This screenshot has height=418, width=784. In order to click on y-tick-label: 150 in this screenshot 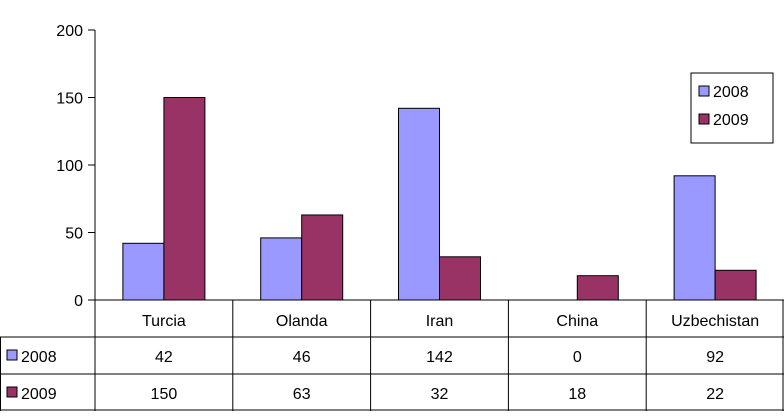, I will do `click(69, 99)`.